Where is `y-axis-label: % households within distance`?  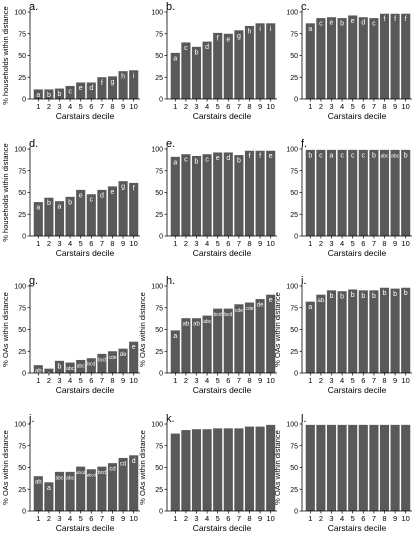 y-axis-label: % households within distance is located at coordinates (5, 192).